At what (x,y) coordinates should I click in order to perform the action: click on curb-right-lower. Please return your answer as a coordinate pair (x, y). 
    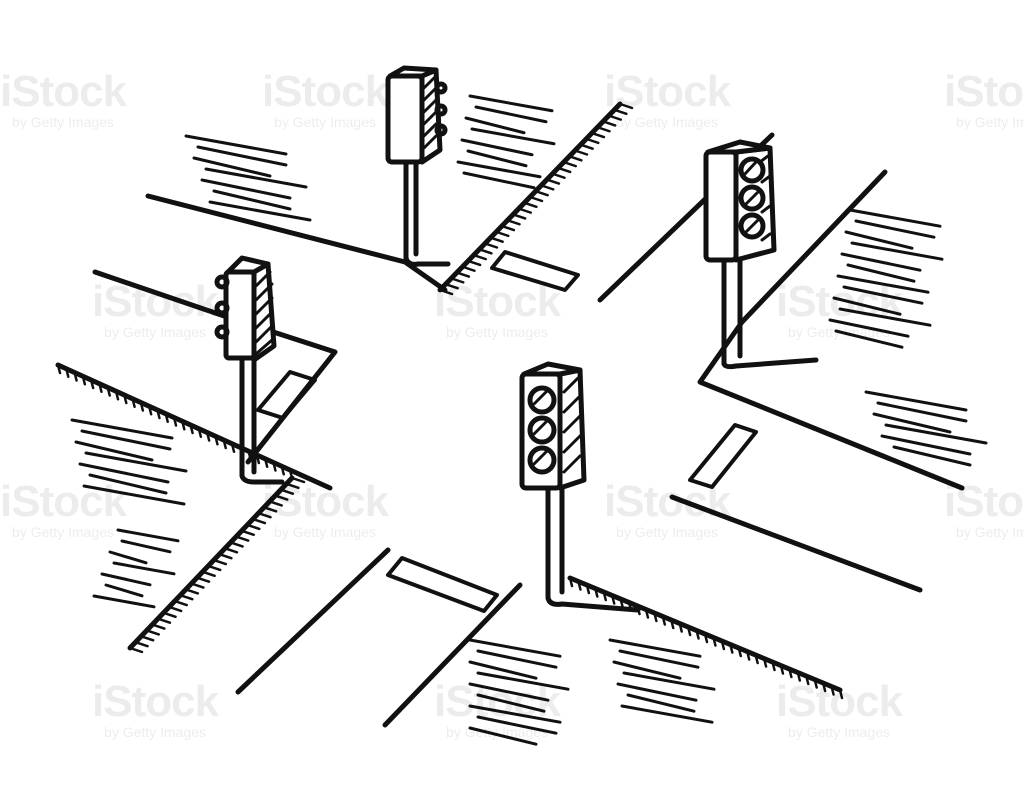
    Looking at the image, I should click on (796, 543).